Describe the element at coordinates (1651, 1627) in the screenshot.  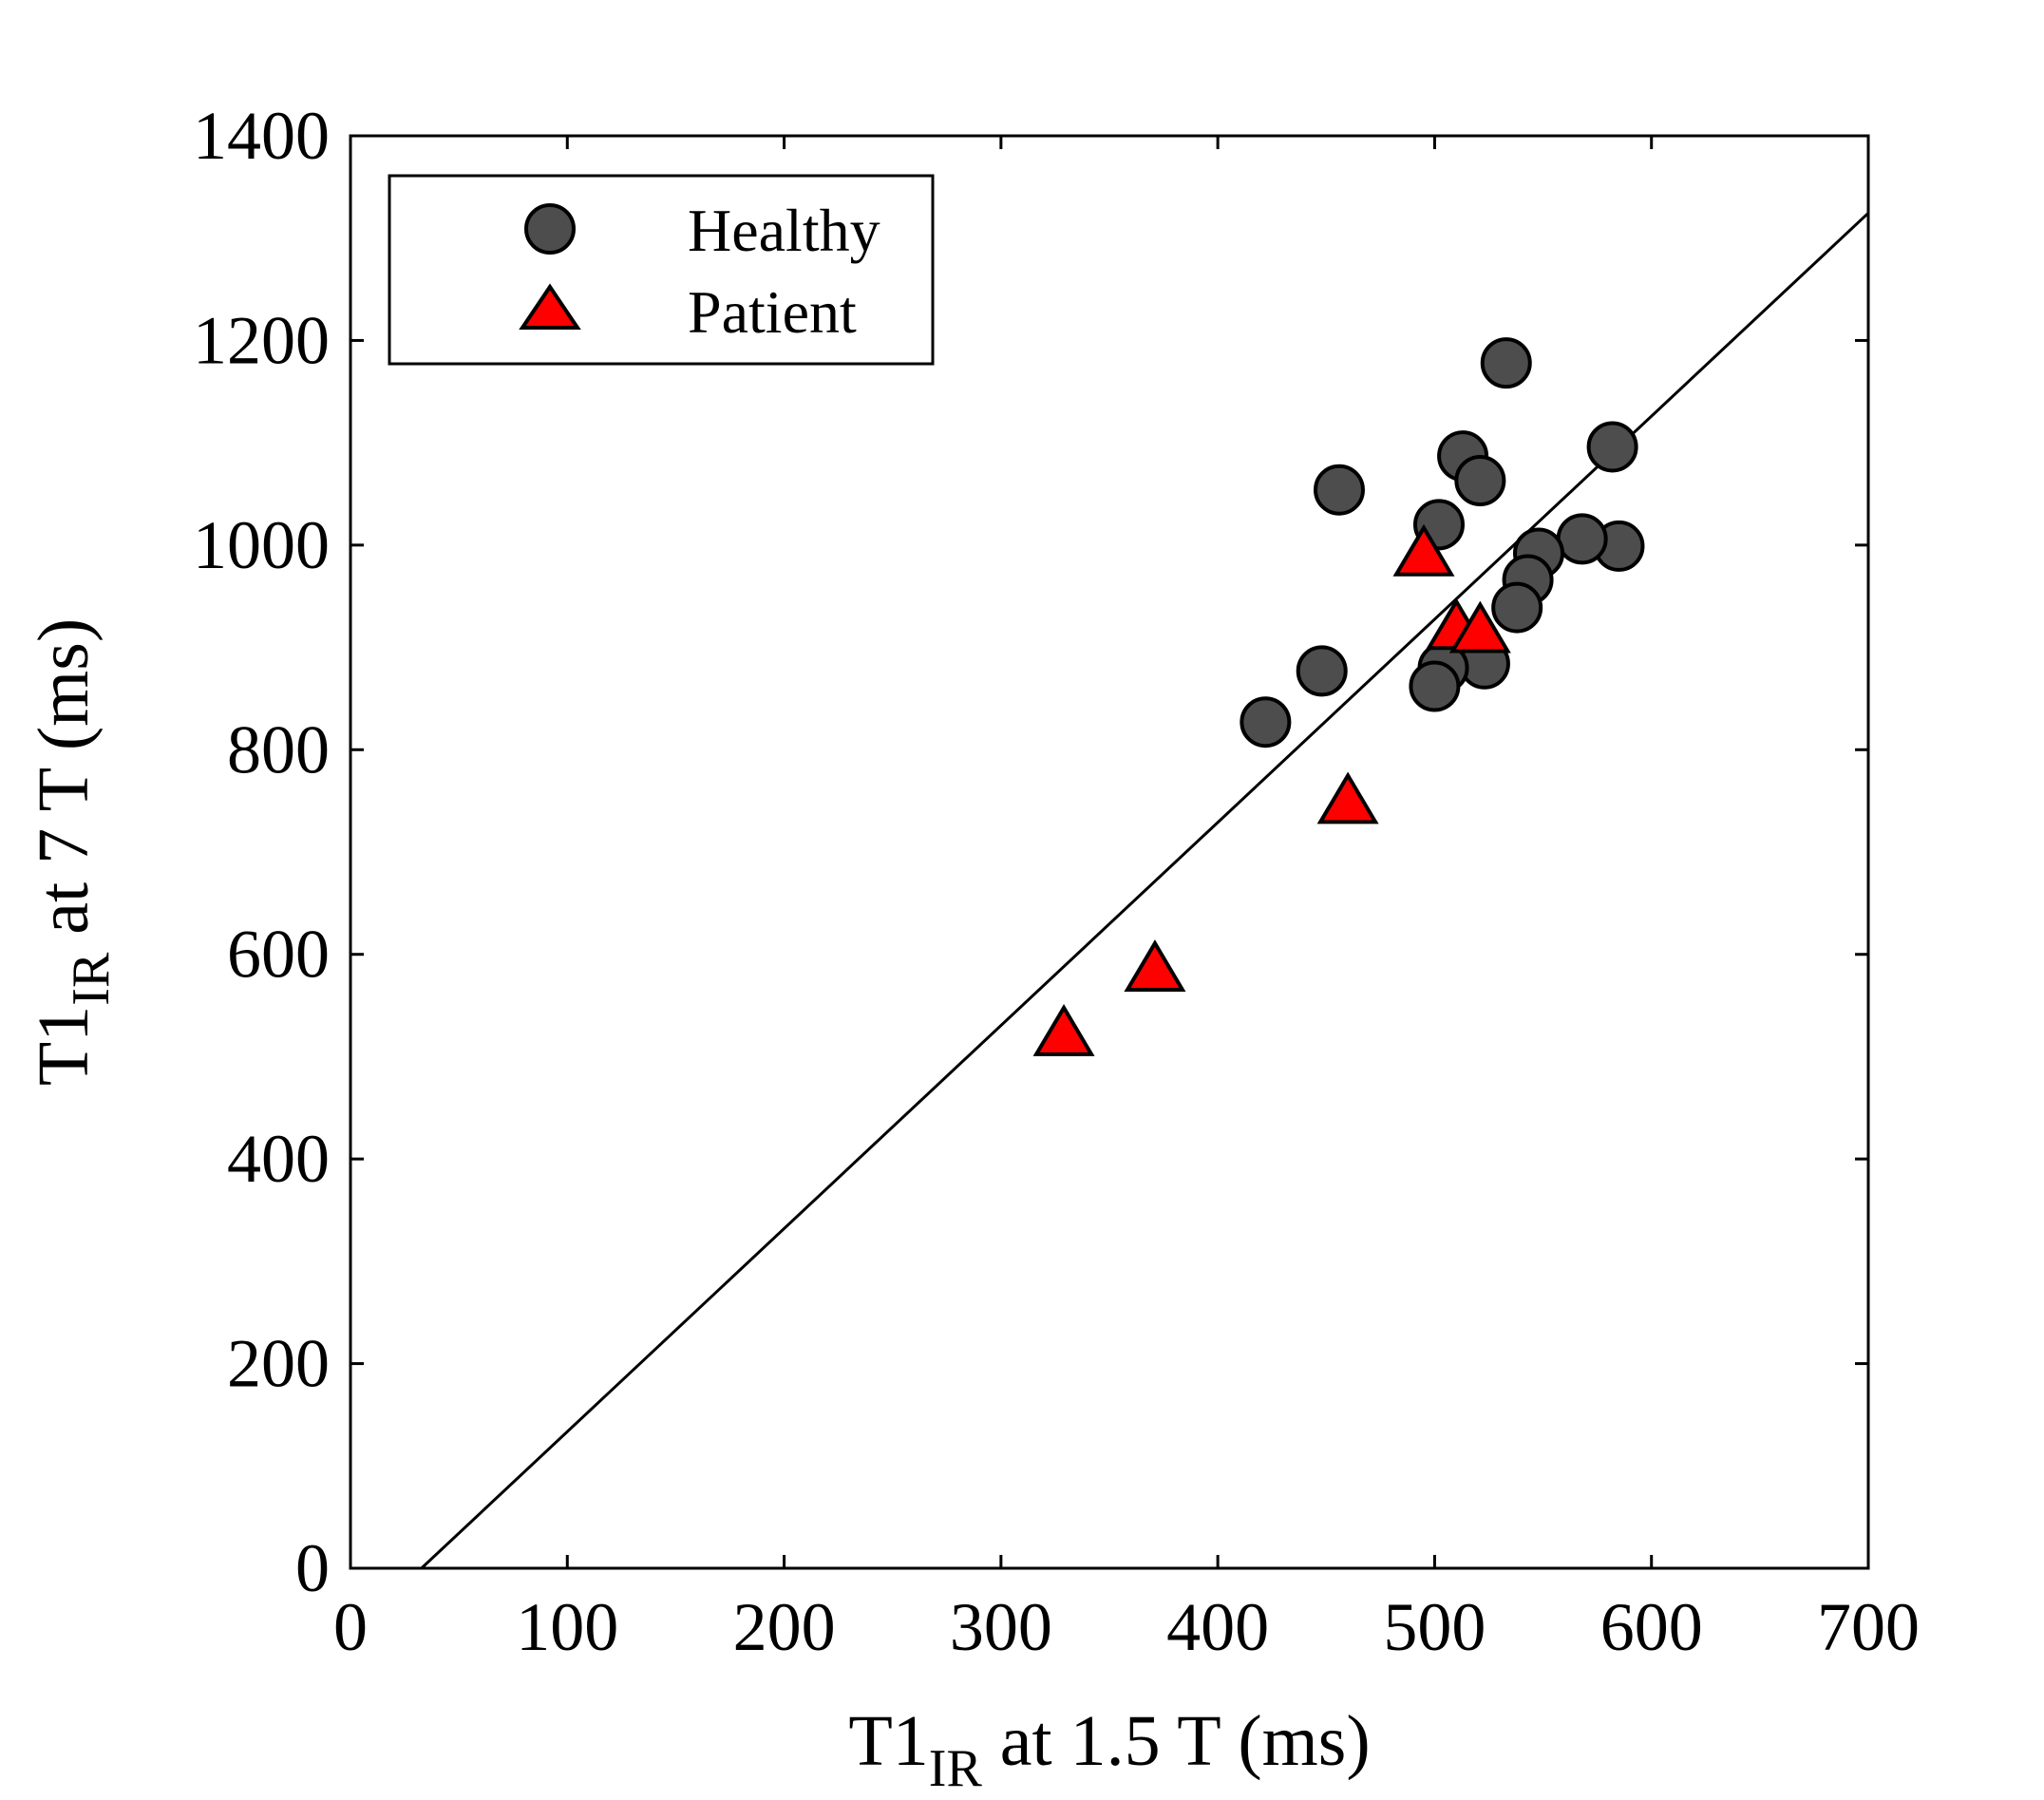
I see `x-tick-label: 600` at that location.